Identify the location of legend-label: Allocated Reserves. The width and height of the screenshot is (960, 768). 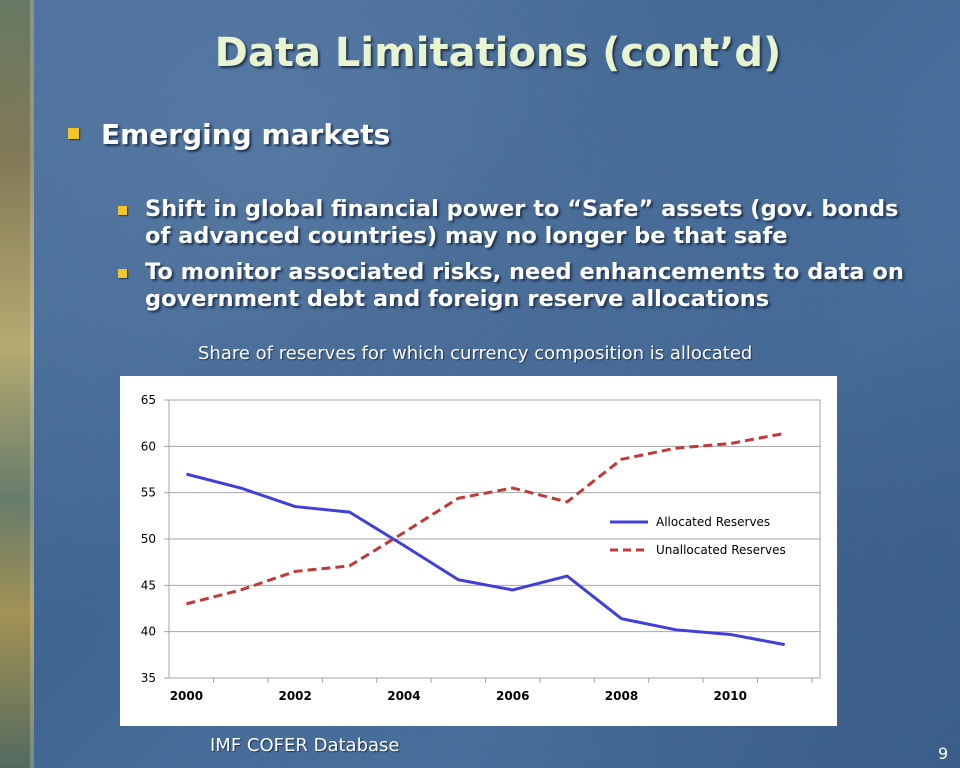
(713, 522).